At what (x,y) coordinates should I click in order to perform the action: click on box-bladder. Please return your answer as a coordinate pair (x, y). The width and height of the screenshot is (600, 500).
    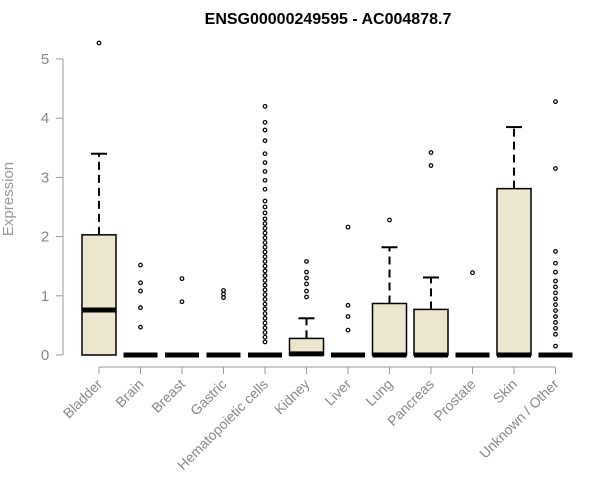
    Looking at the image, I should click on (99, 198).